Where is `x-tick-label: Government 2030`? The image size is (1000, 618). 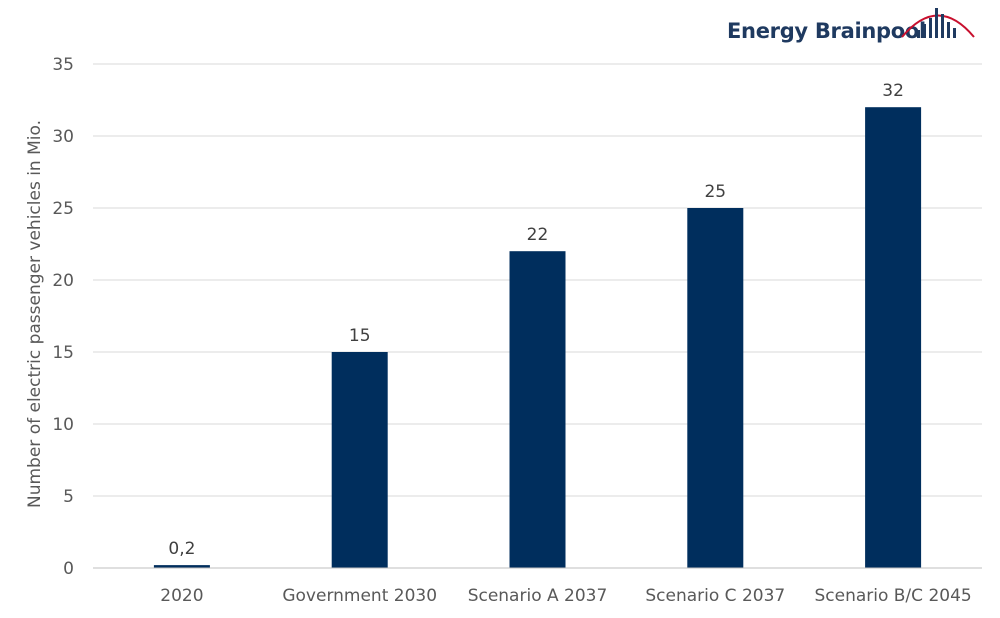 x-tick-label: Government 2030 is located at coordinates (359, 596).